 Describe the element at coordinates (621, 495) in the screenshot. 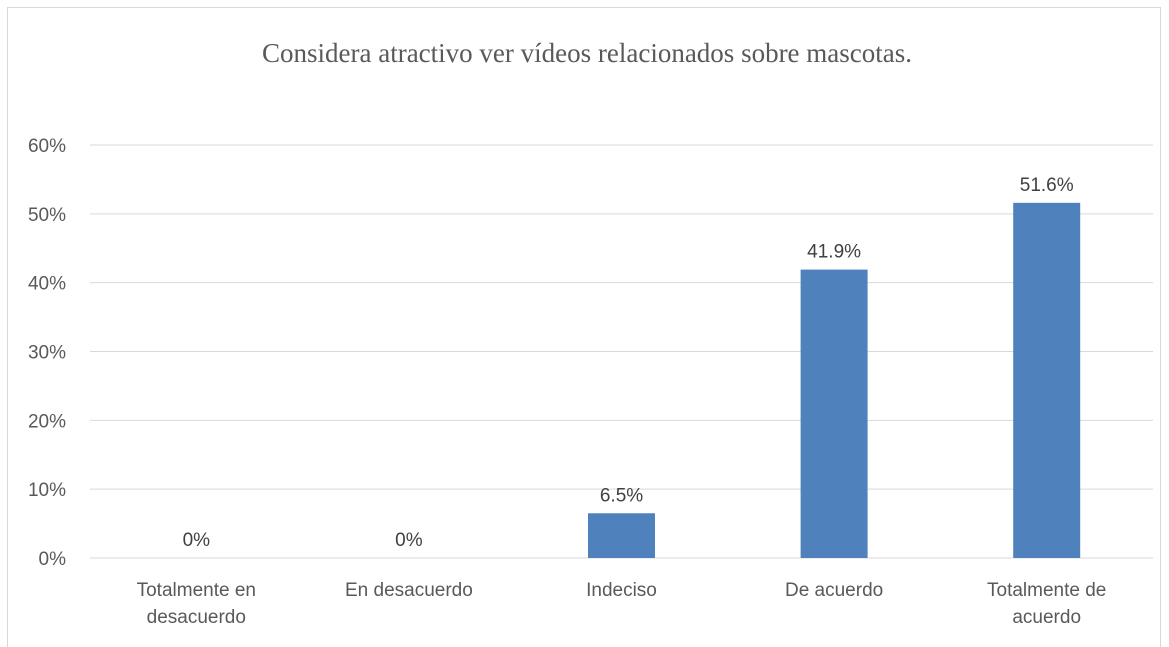

I see `data-label: 6.5%` at that location.